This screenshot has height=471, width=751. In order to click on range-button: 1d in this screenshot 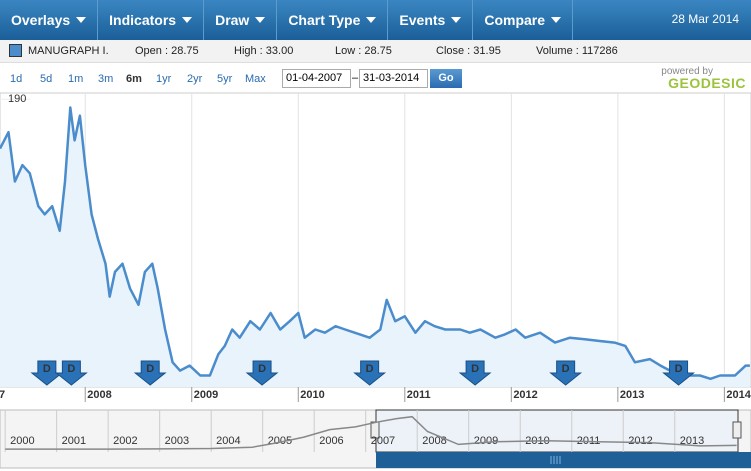, I will do `click(16, 79)`.